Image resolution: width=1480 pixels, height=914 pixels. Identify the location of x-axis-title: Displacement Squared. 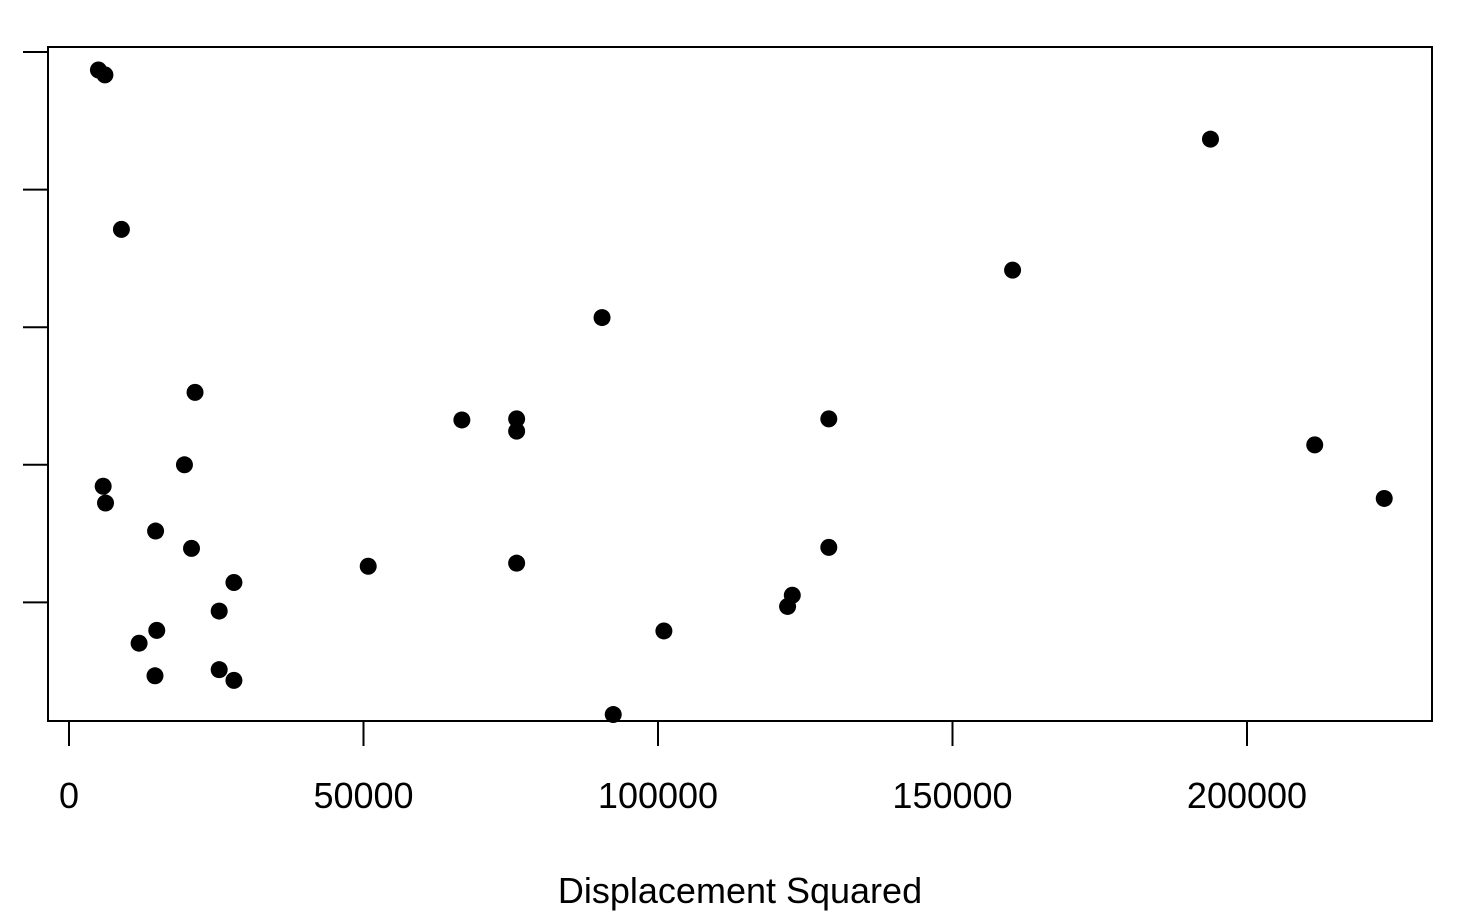
(740, 890).